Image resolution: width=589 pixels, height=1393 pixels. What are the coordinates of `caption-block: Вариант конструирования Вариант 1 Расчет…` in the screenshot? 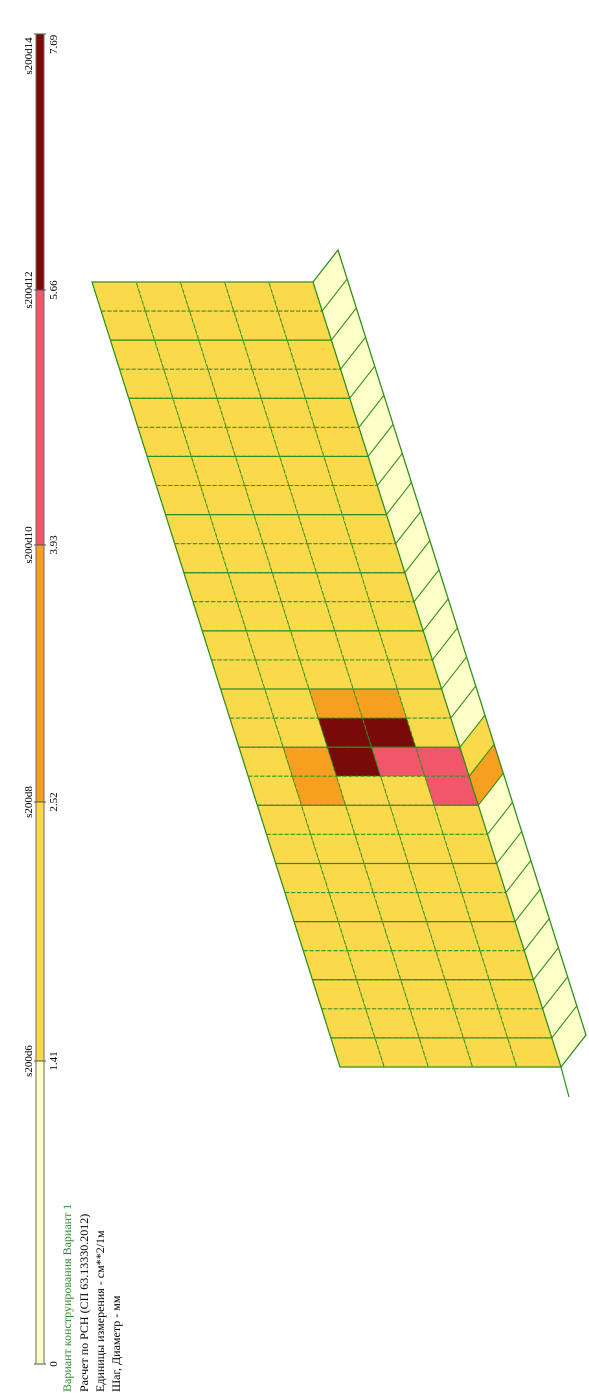 It's located at (91, 1298).